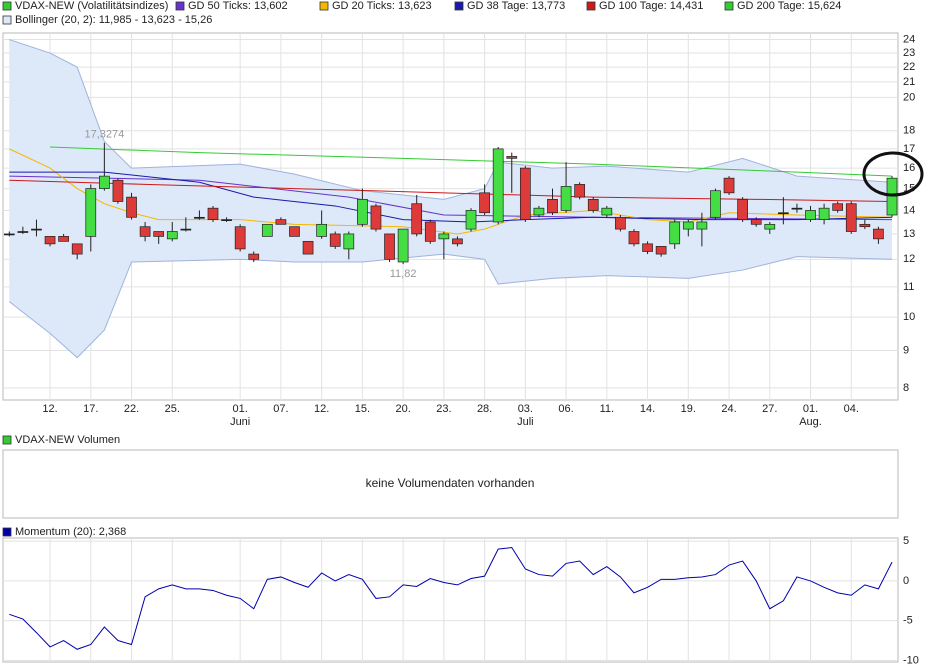  What do you see at coordinates (810, 422) in the screenshot?
I see `month-label: Aug.` at bounding box center [810, 422].